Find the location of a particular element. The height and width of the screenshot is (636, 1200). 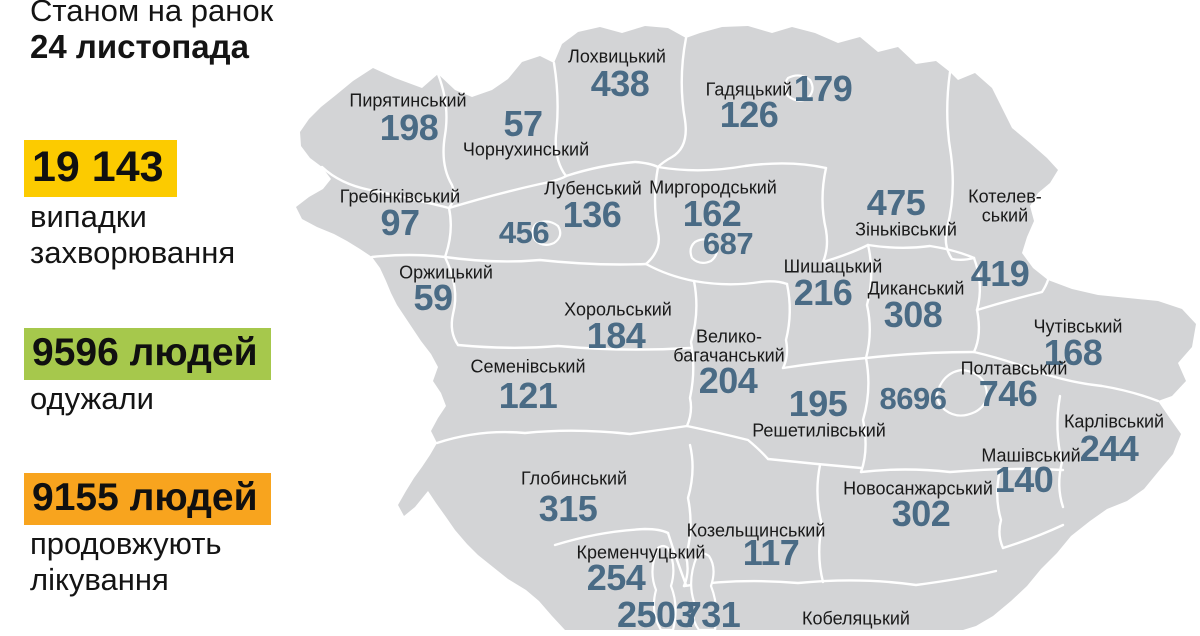

city-enclave-poltava is located at coordinates (961, 392).